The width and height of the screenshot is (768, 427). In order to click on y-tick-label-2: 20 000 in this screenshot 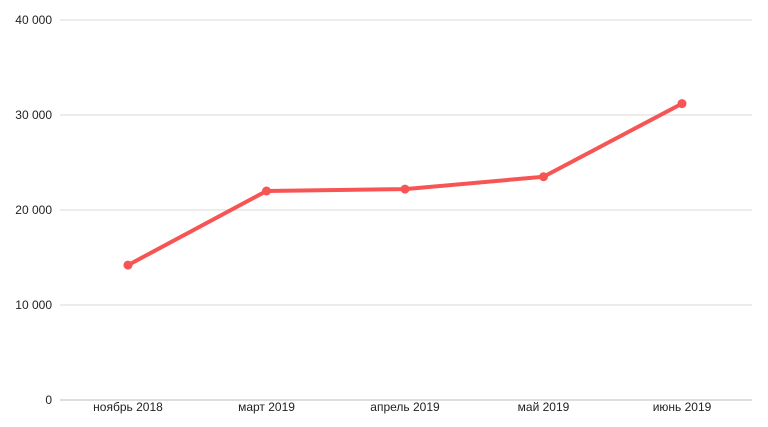, I will do `click(33, 210)`.